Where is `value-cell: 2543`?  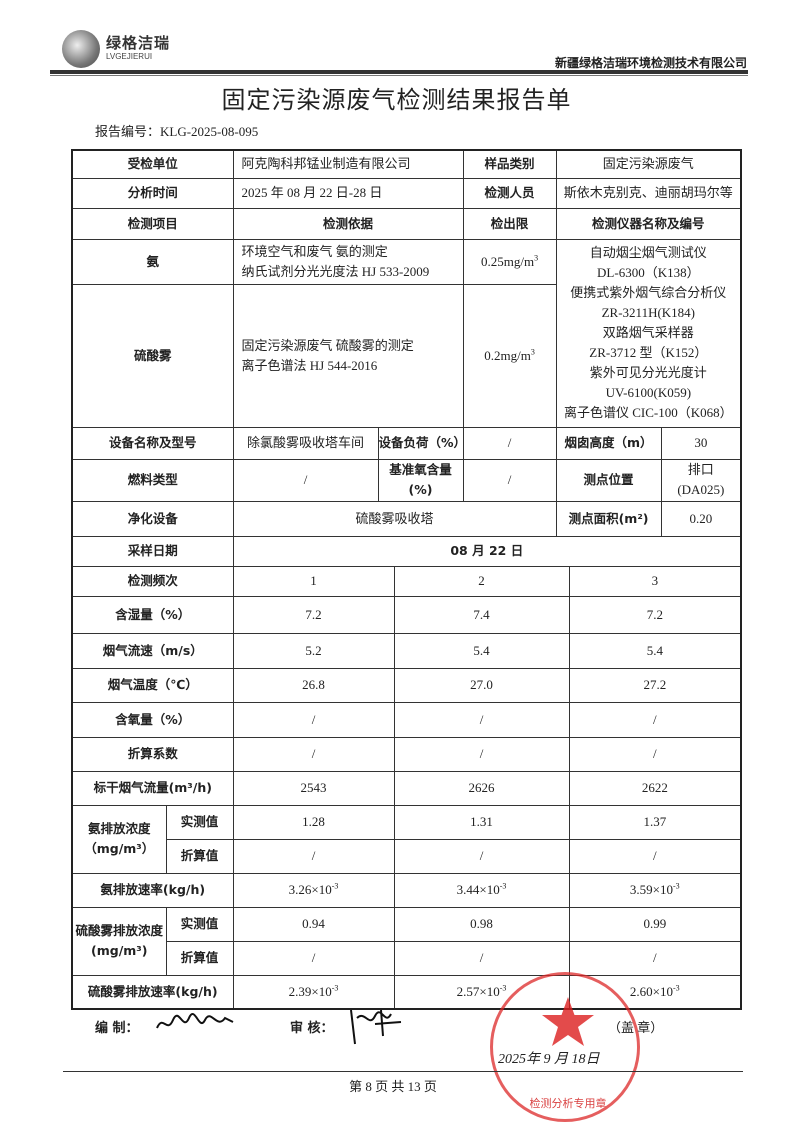 value-cell: 2543 is located at coordinates (313, 788).